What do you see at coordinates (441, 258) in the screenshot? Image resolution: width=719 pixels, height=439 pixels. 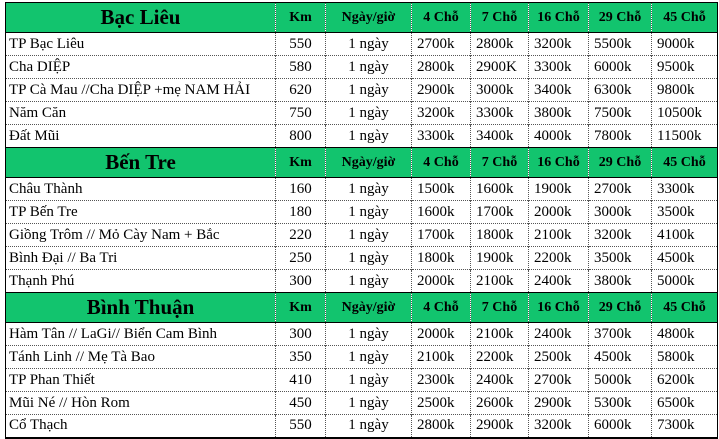 I see `price-cell: 1800k` at bounding box center [441, 258].